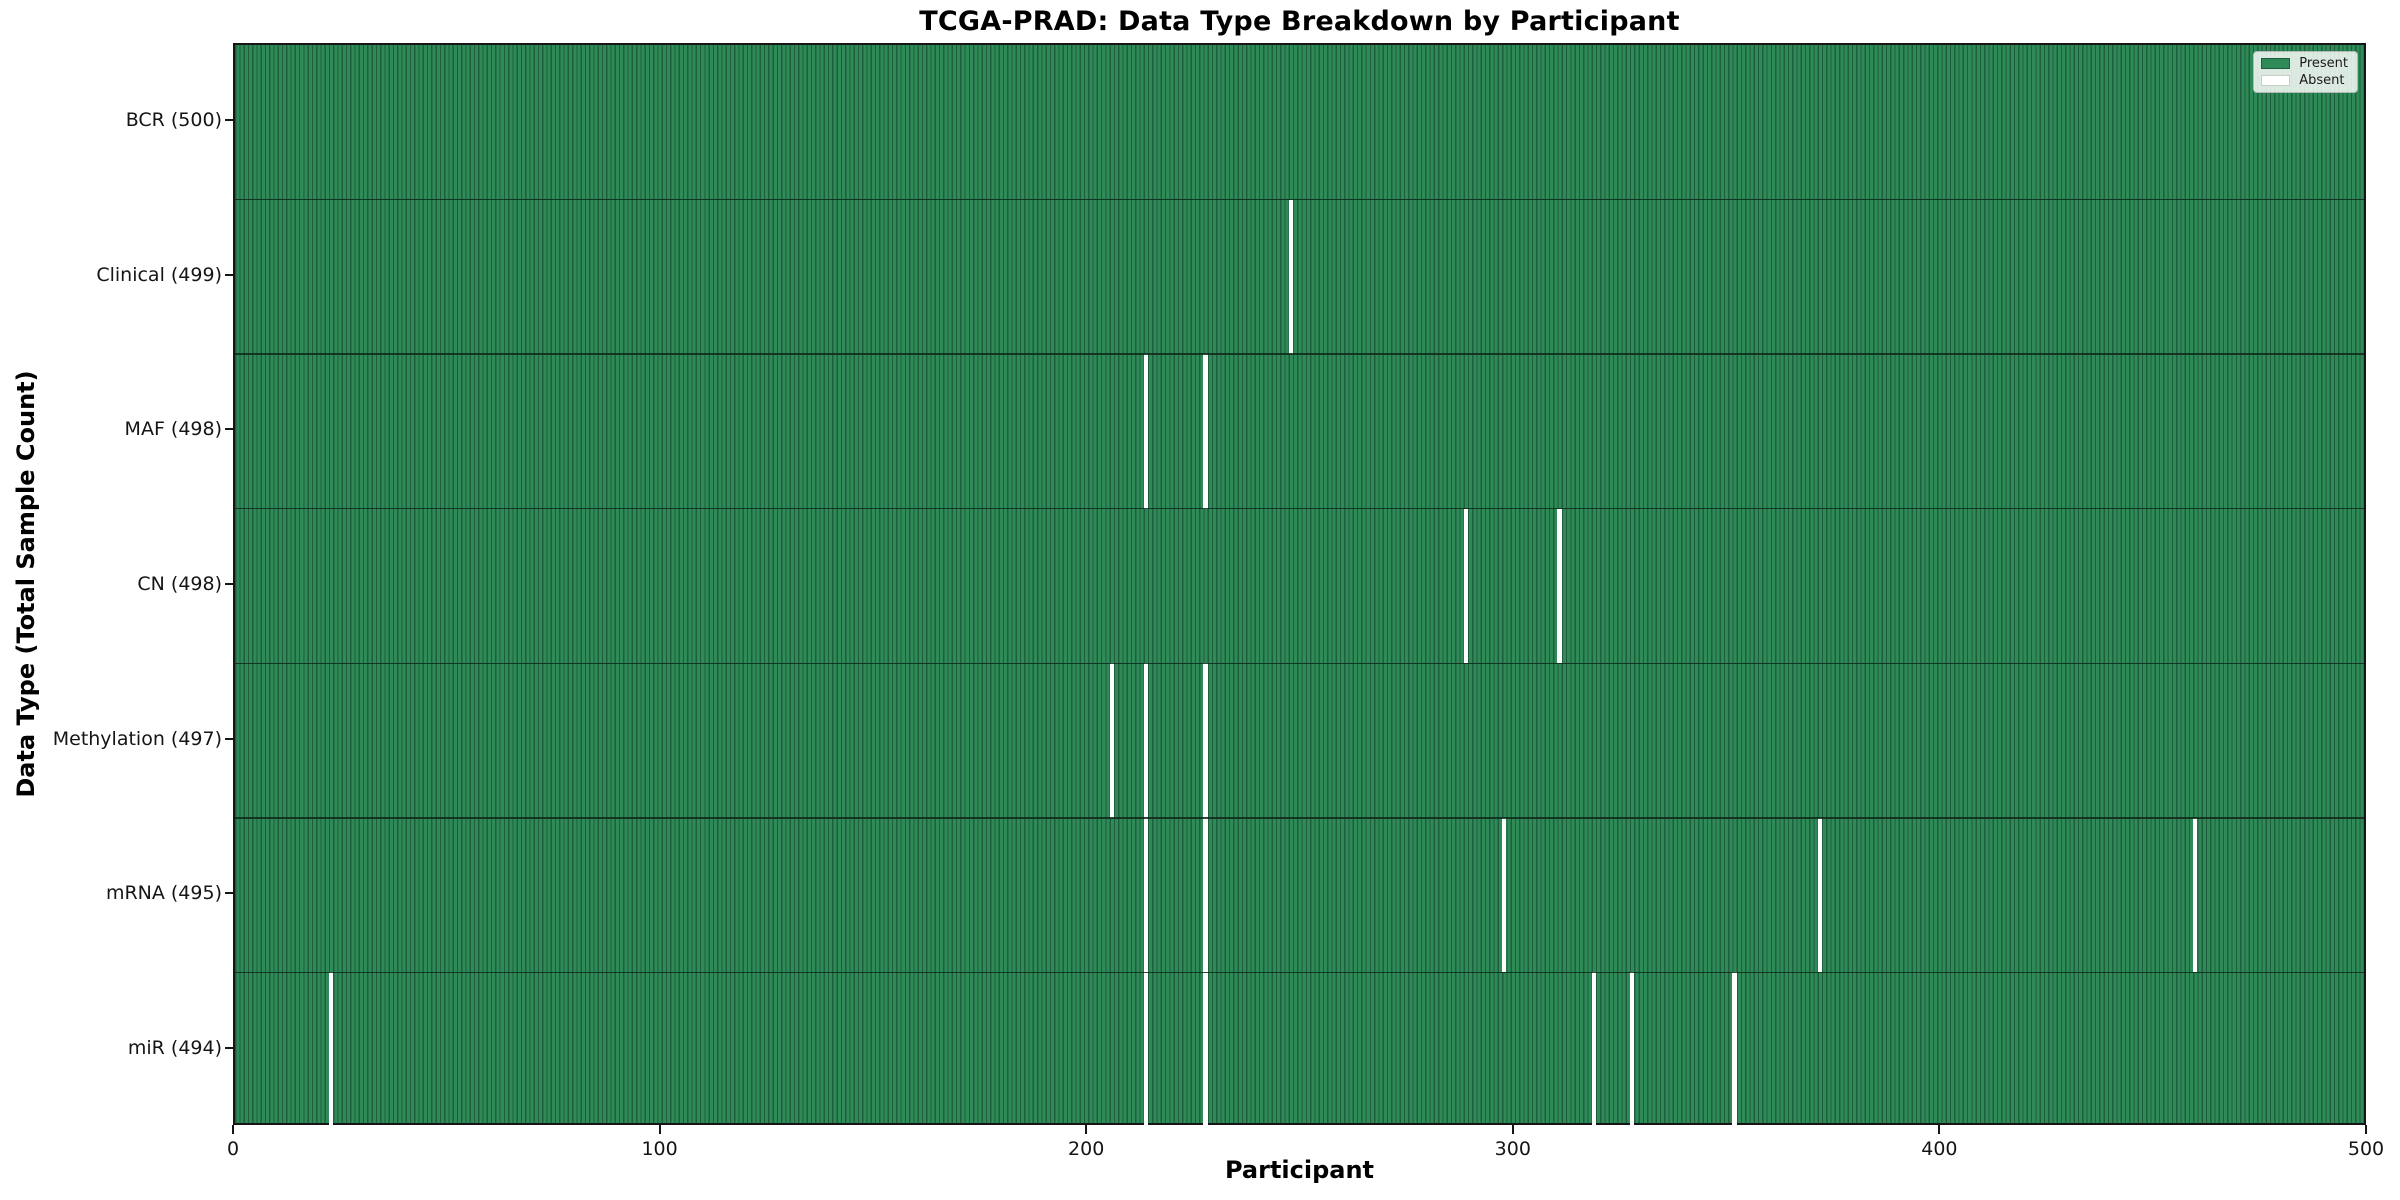  I want to click on y-tick-label-mrna: mRNA (495), so click(163, 893).